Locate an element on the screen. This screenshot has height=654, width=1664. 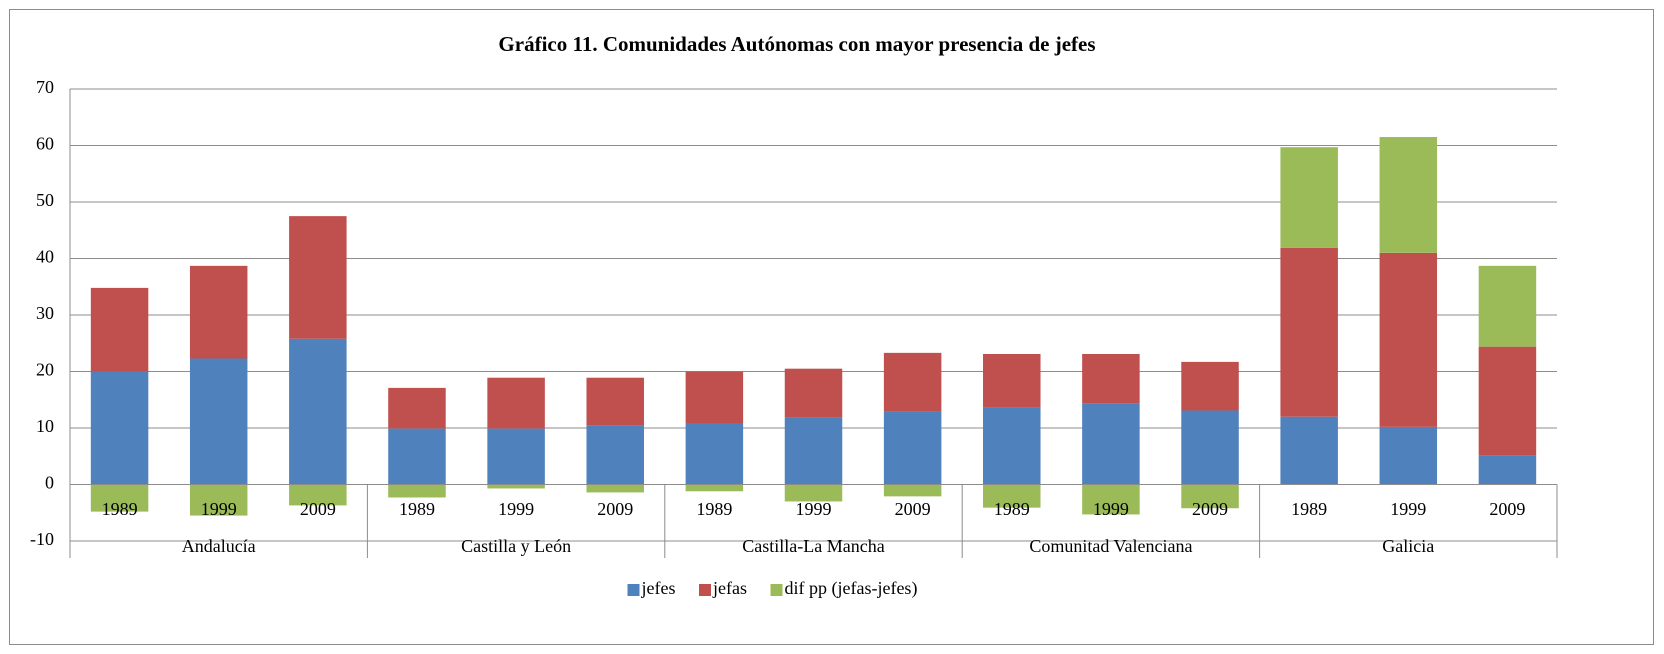
y-tick-label: 10 is located at coordinates (45, 426).